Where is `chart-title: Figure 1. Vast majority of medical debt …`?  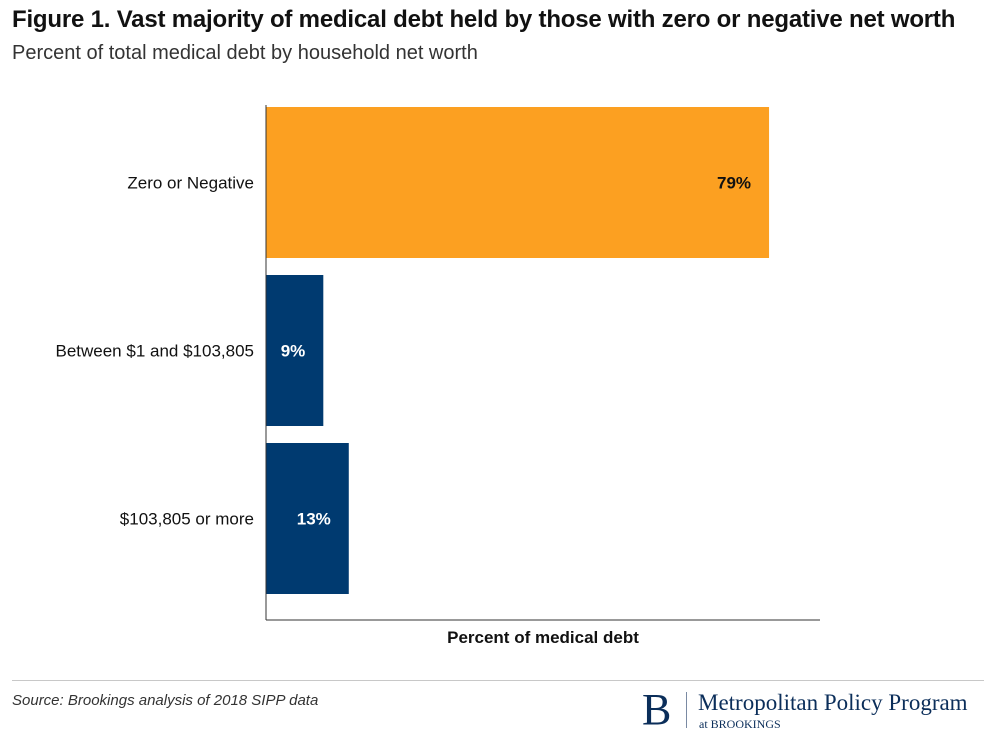 chart-title: Figure 1. Vast majority of medical debt … is located at coordinates (484, 19).